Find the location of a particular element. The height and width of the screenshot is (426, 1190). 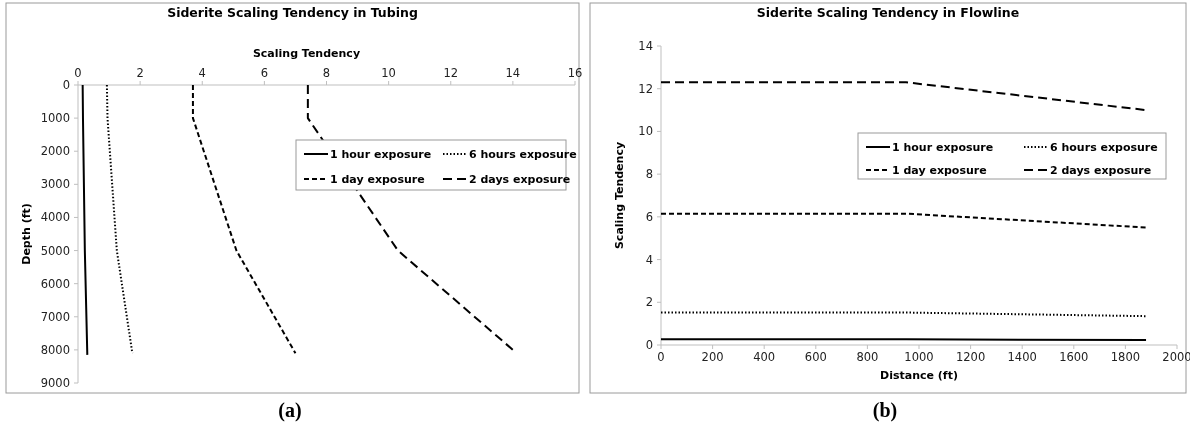

x-tick-label: 12 is located at coordinates (451, 73).